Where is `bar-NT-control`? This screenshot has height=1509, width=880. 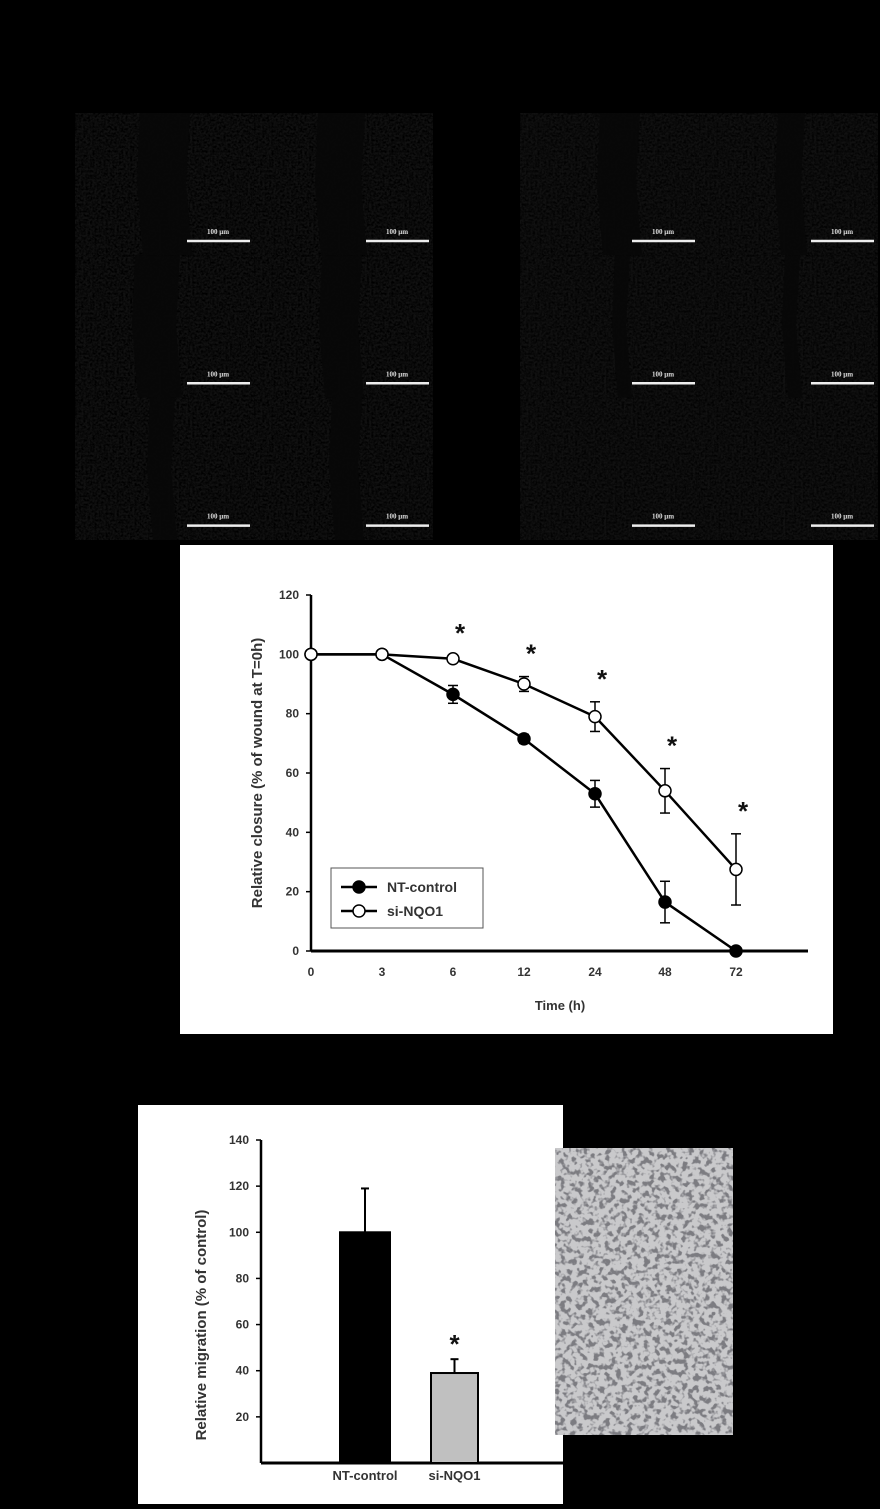
bar-NT-control is located at coordinates (365, 1347).